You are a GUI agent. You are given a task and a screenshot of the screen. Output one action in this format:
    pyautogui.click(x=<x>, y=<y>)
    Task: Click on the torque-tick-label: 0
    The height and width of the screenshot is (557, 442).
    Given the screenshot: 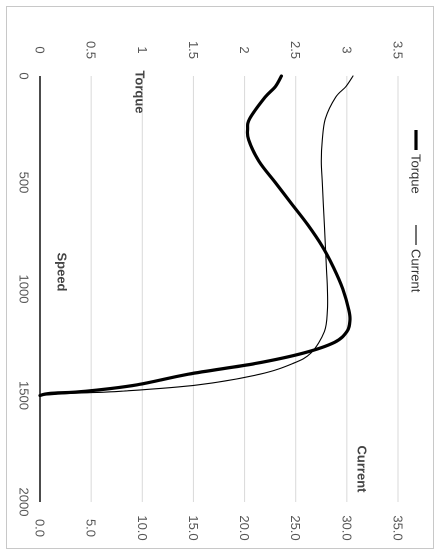 What is the action you would take?
    pyautogui.click(x=40, y=49)
    